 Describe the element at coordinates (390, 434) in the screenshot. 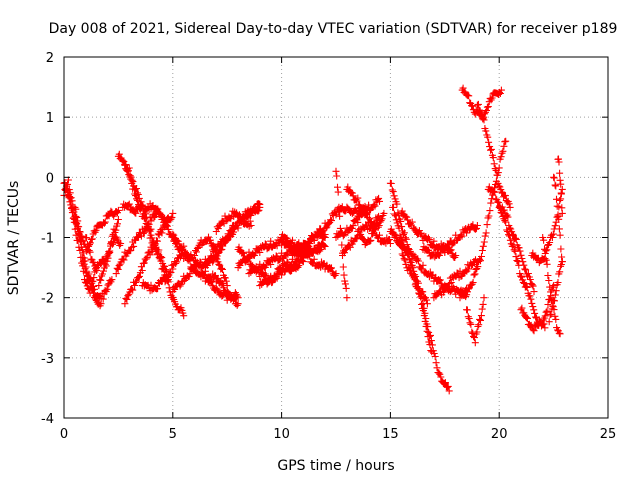

I see `x-tick-label: 15` at that location.